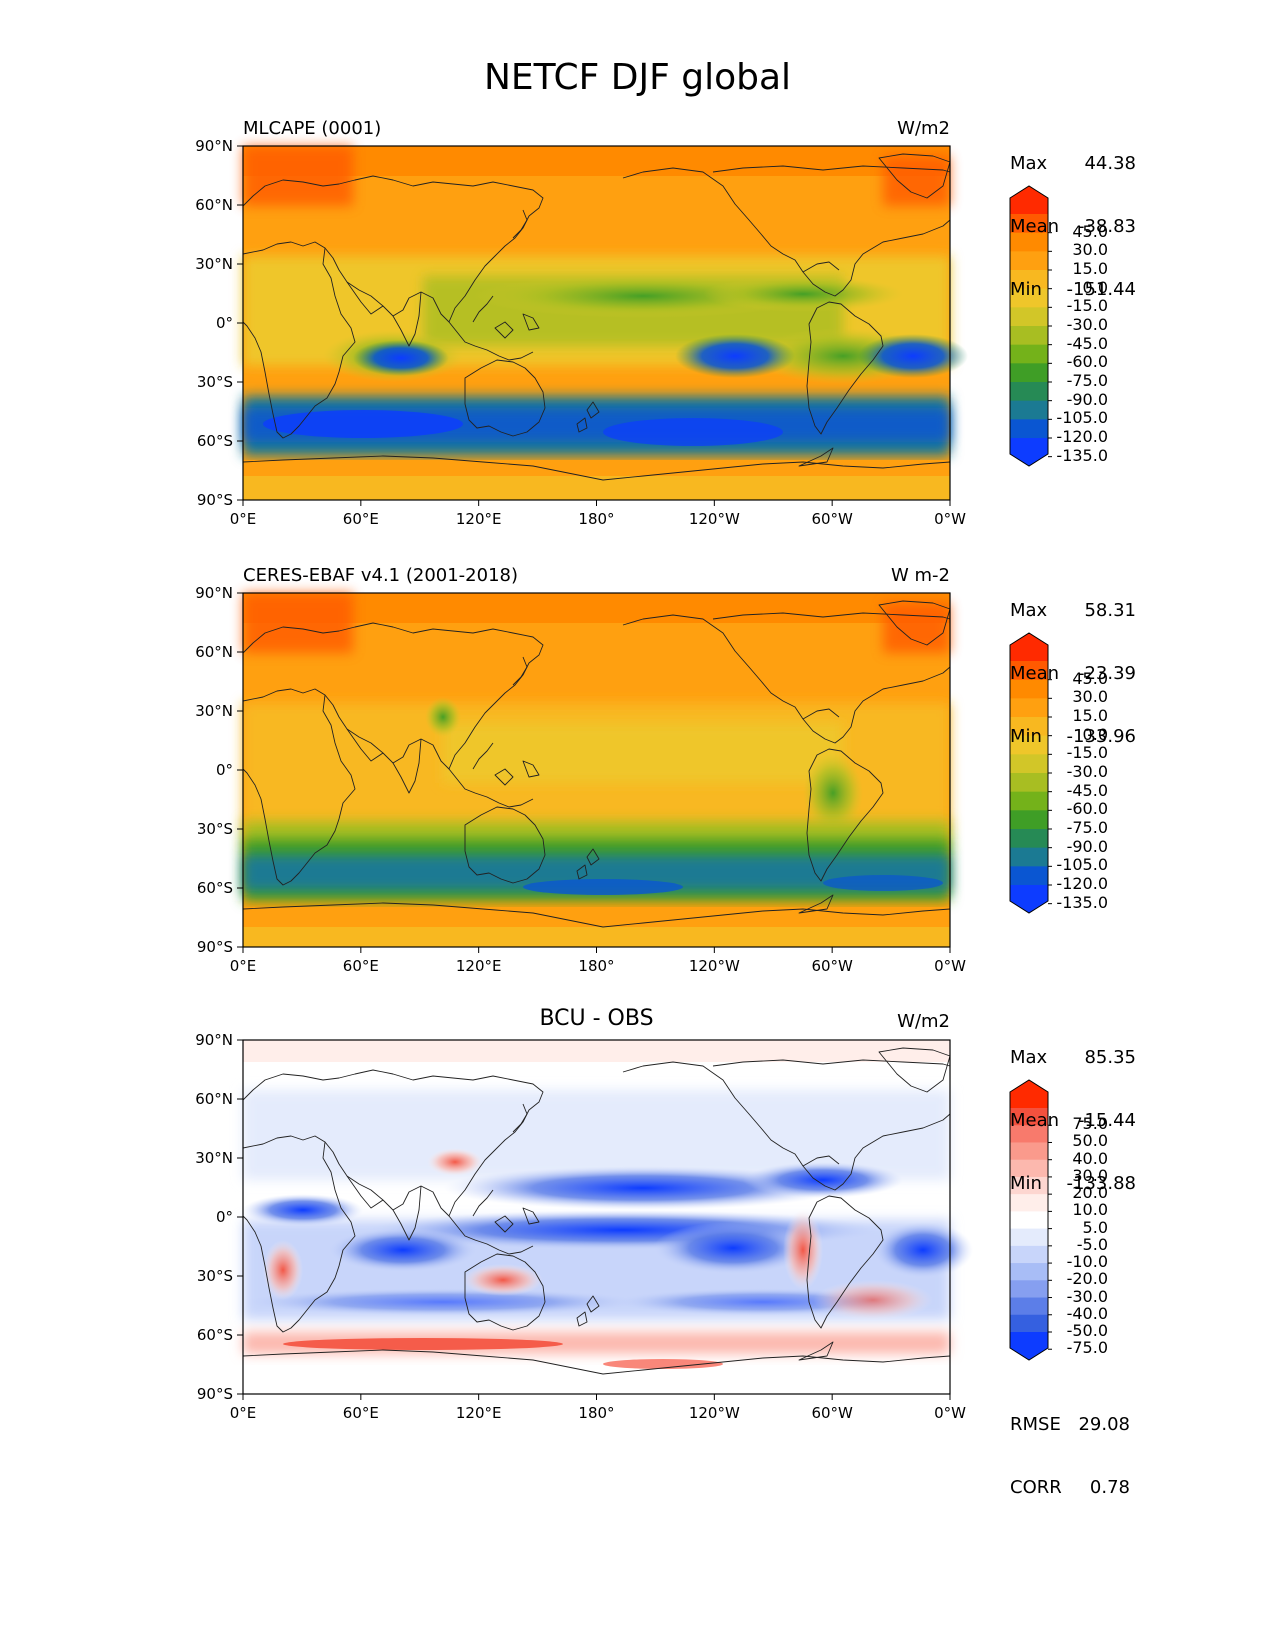  Describe the element at coordinates (1087, 324) in the screenshot. I see `colorbar-tick-label: -30.0` at that location.